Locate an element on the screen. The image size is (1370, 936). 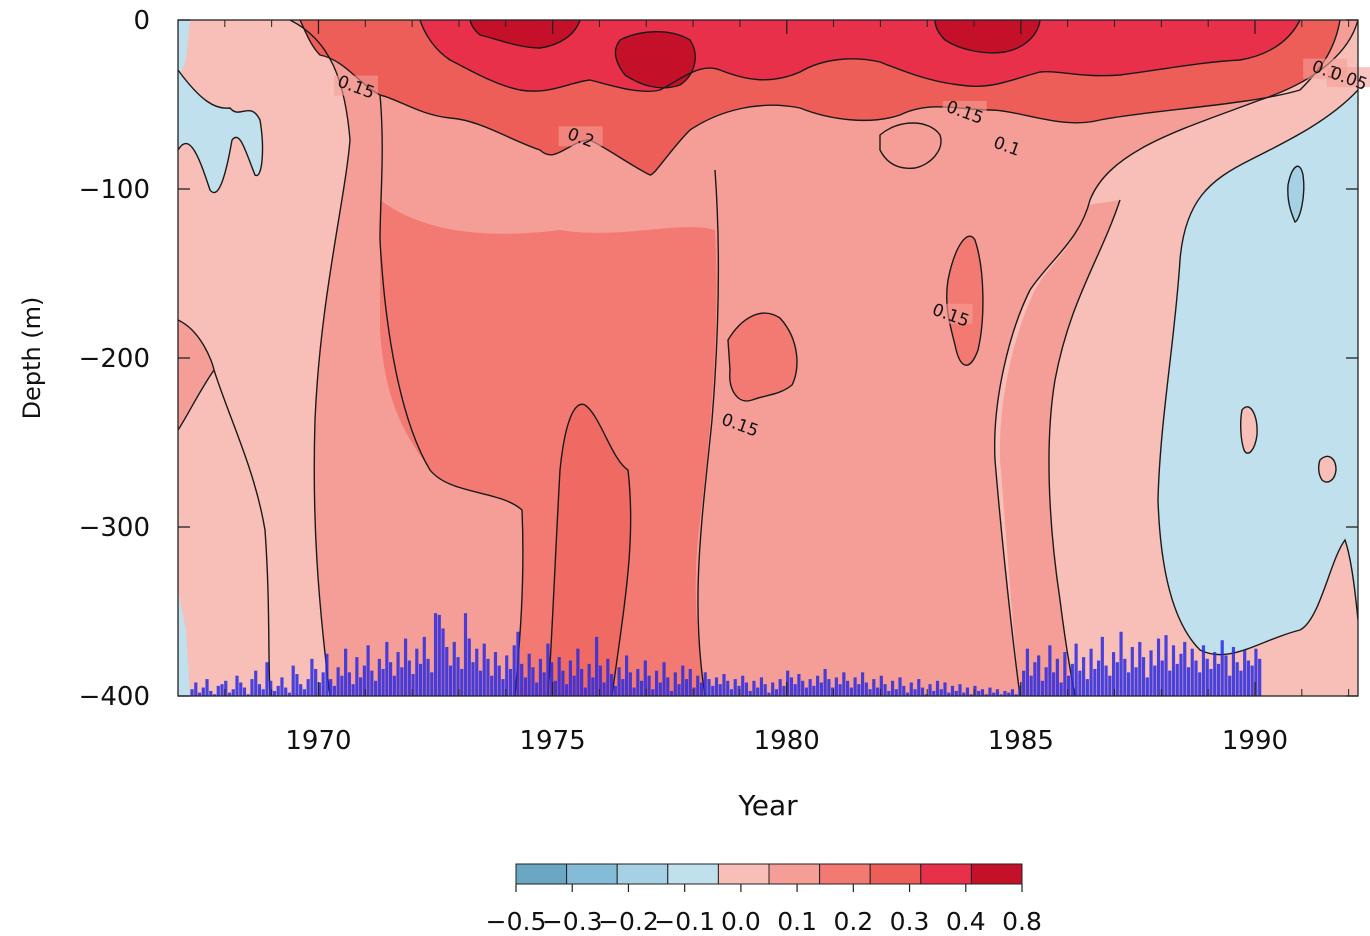
bar-series is located at coordinates (726, 654).